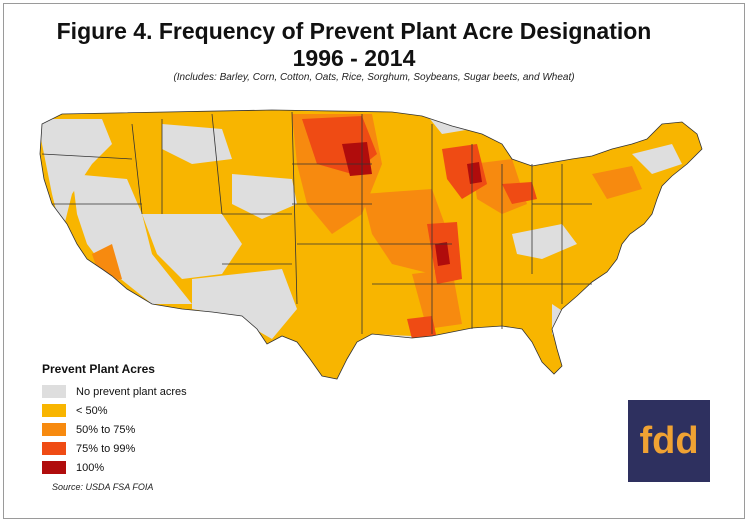 The width and height of the screenshot is (750, 524). I want to click on title-line-2: 1996 - 2014, so click(354, 58).